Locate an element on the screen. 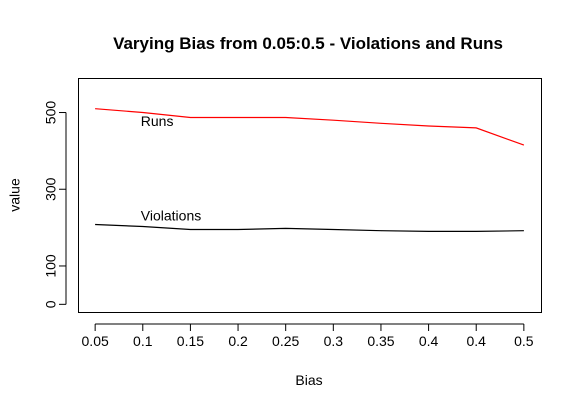  y-tick-label: 500 is located at coordinates (51, 113).